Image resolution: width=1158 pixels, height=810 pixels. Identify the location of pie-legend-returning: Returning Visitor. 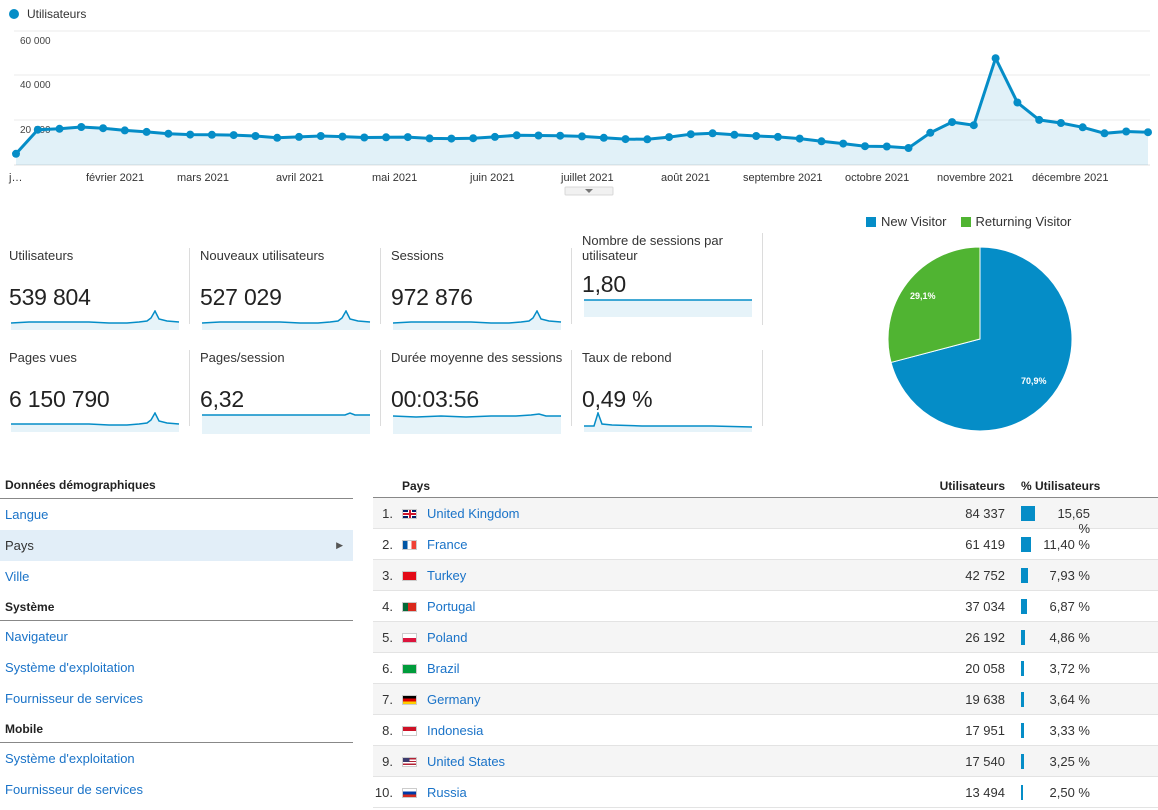
(1015, 221).